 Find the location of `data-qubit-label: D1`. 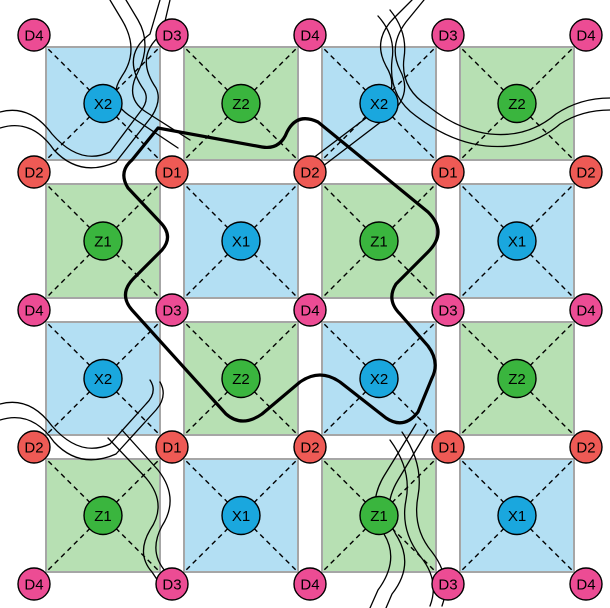

data-qubit-label: D1 is located at coordinates (447, 173).